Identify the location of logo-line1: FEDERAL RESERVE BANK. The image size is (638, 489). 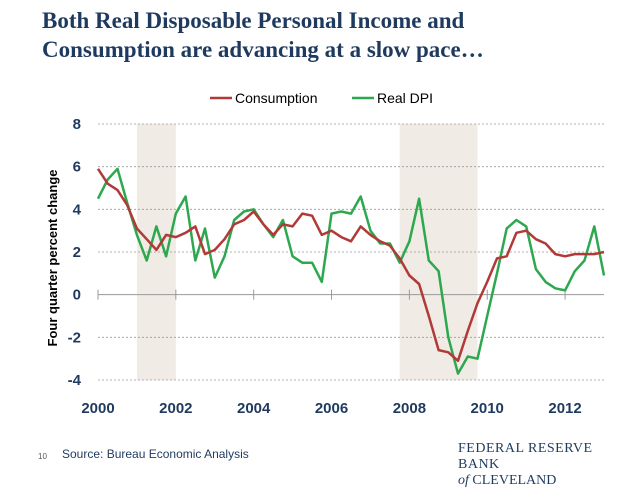
(525, 456).